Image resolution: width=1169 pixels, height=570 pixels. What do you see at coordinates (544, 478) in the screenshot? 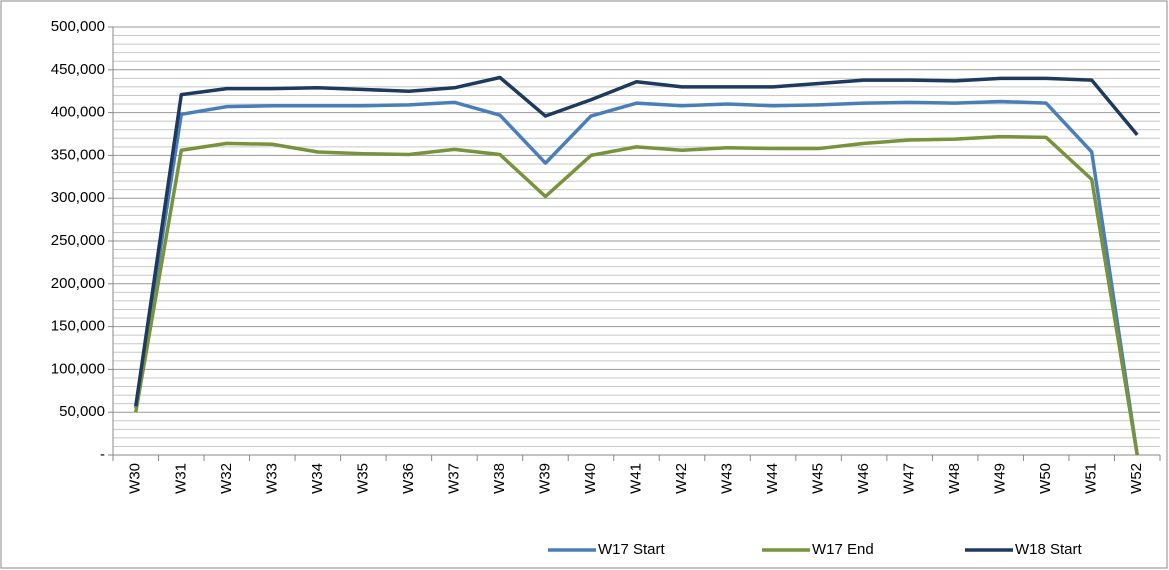
I see `x-tick-label: W39` at bounding box center [544, 478].